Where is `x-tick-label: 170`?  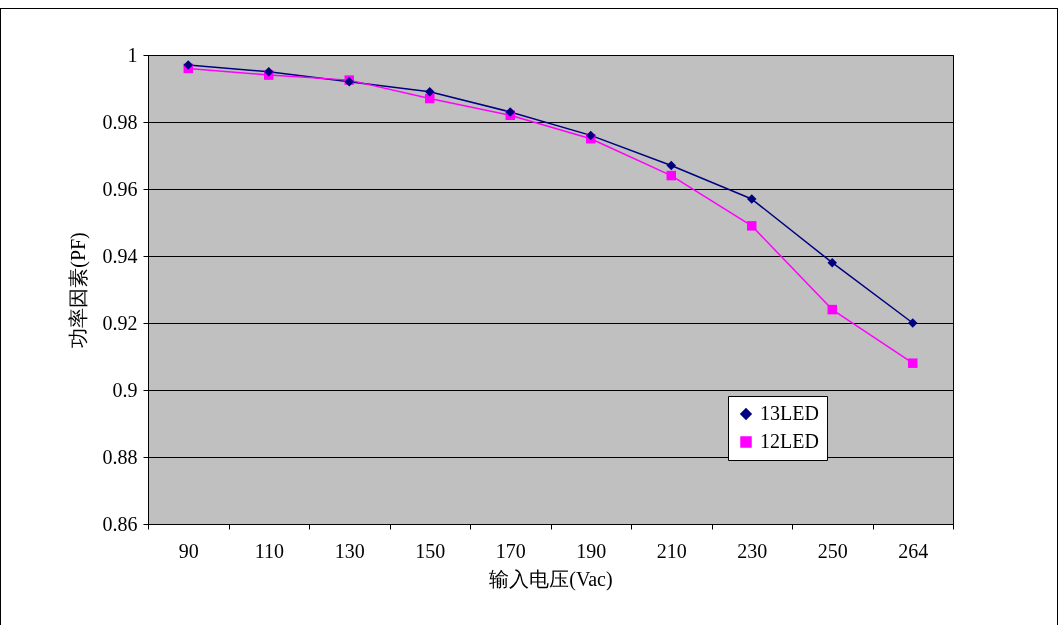
x-tick-label: 170 is located at coordinates (510, 550).